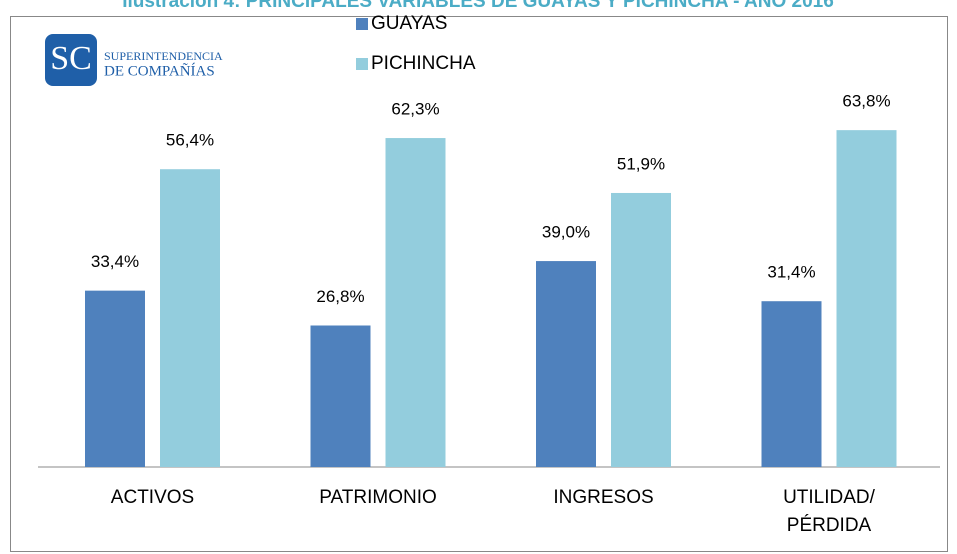 The image size is (957, 554). I want to click on data-label: 56,4%, so click(190, 140).